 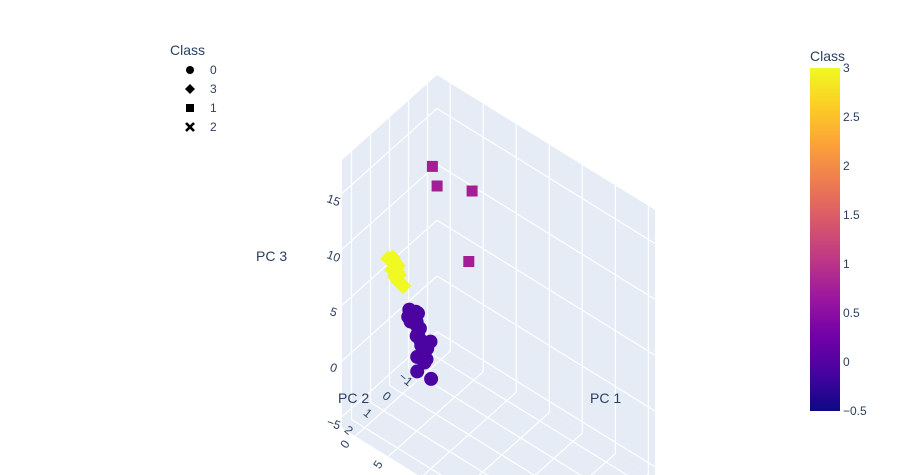 I want to click on legend-item-2: 2, so click(x=215, y=126).